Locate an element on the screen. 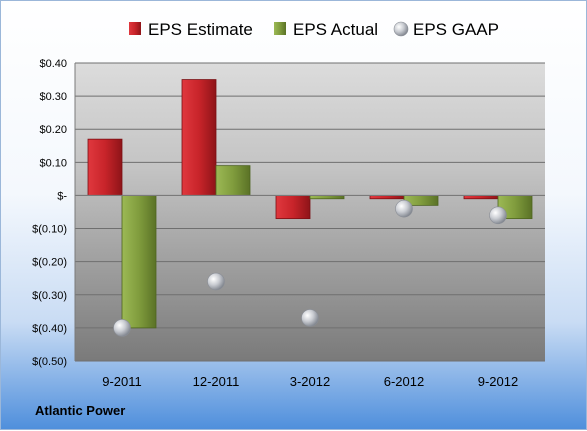 The height and width of the screenshot is (431, 587). x-tick-label: 12-2011 is located at coordinates (216, 381).